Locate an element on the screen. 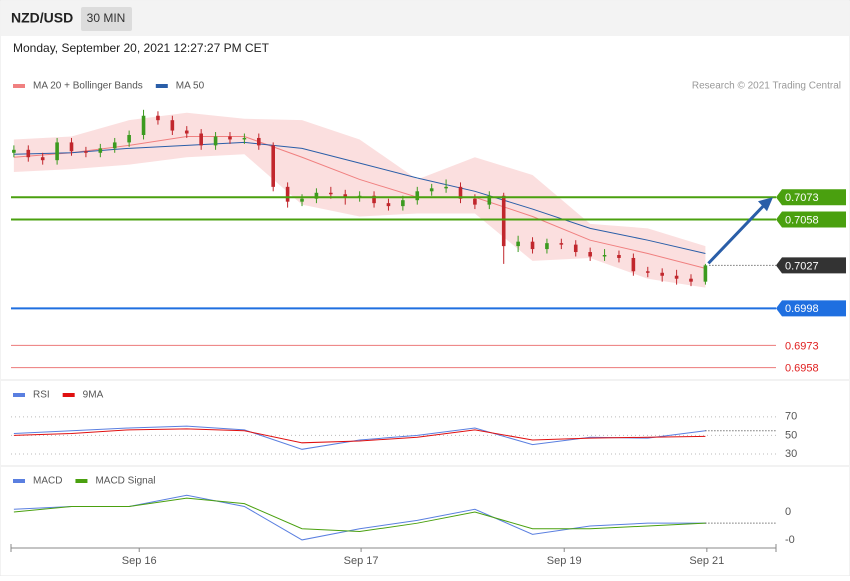 Image resolution: width=850 pixels, height=581 pixels. y-tick-label: 50 is located at coordinates (791, 435).